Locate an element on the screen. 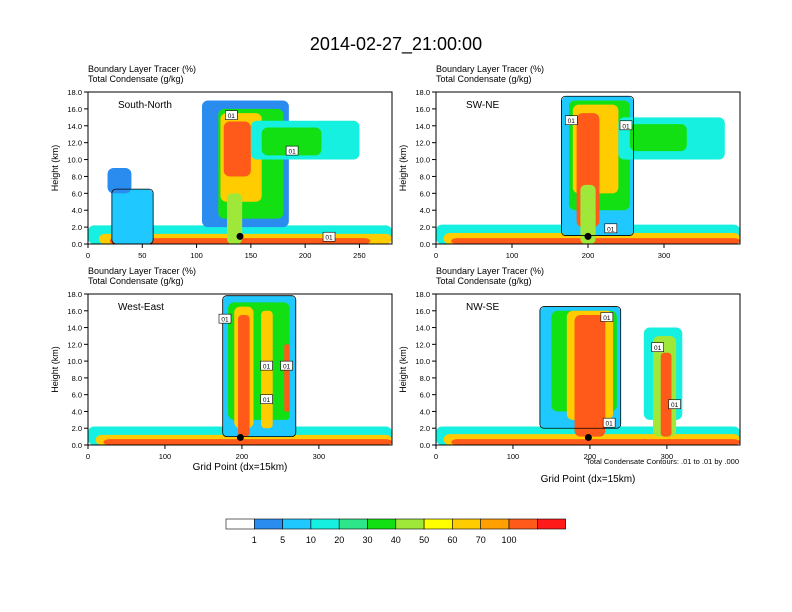  colorbar-label: 5 is located at coordinates (282, 540).